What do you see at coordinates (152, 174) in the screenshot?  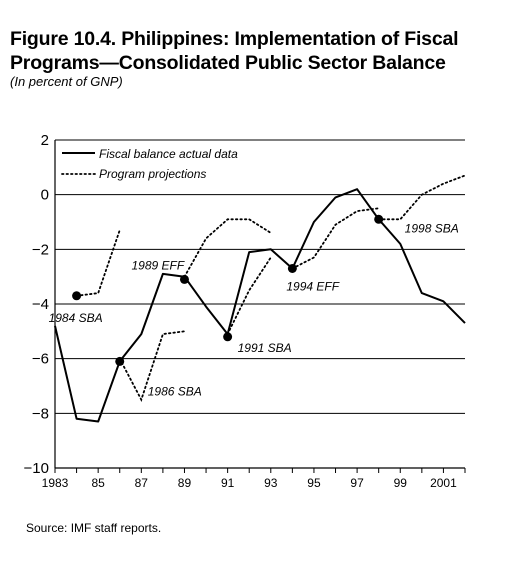 I see `legend-label-projection: Program projections` at bounding box center [152, 174].